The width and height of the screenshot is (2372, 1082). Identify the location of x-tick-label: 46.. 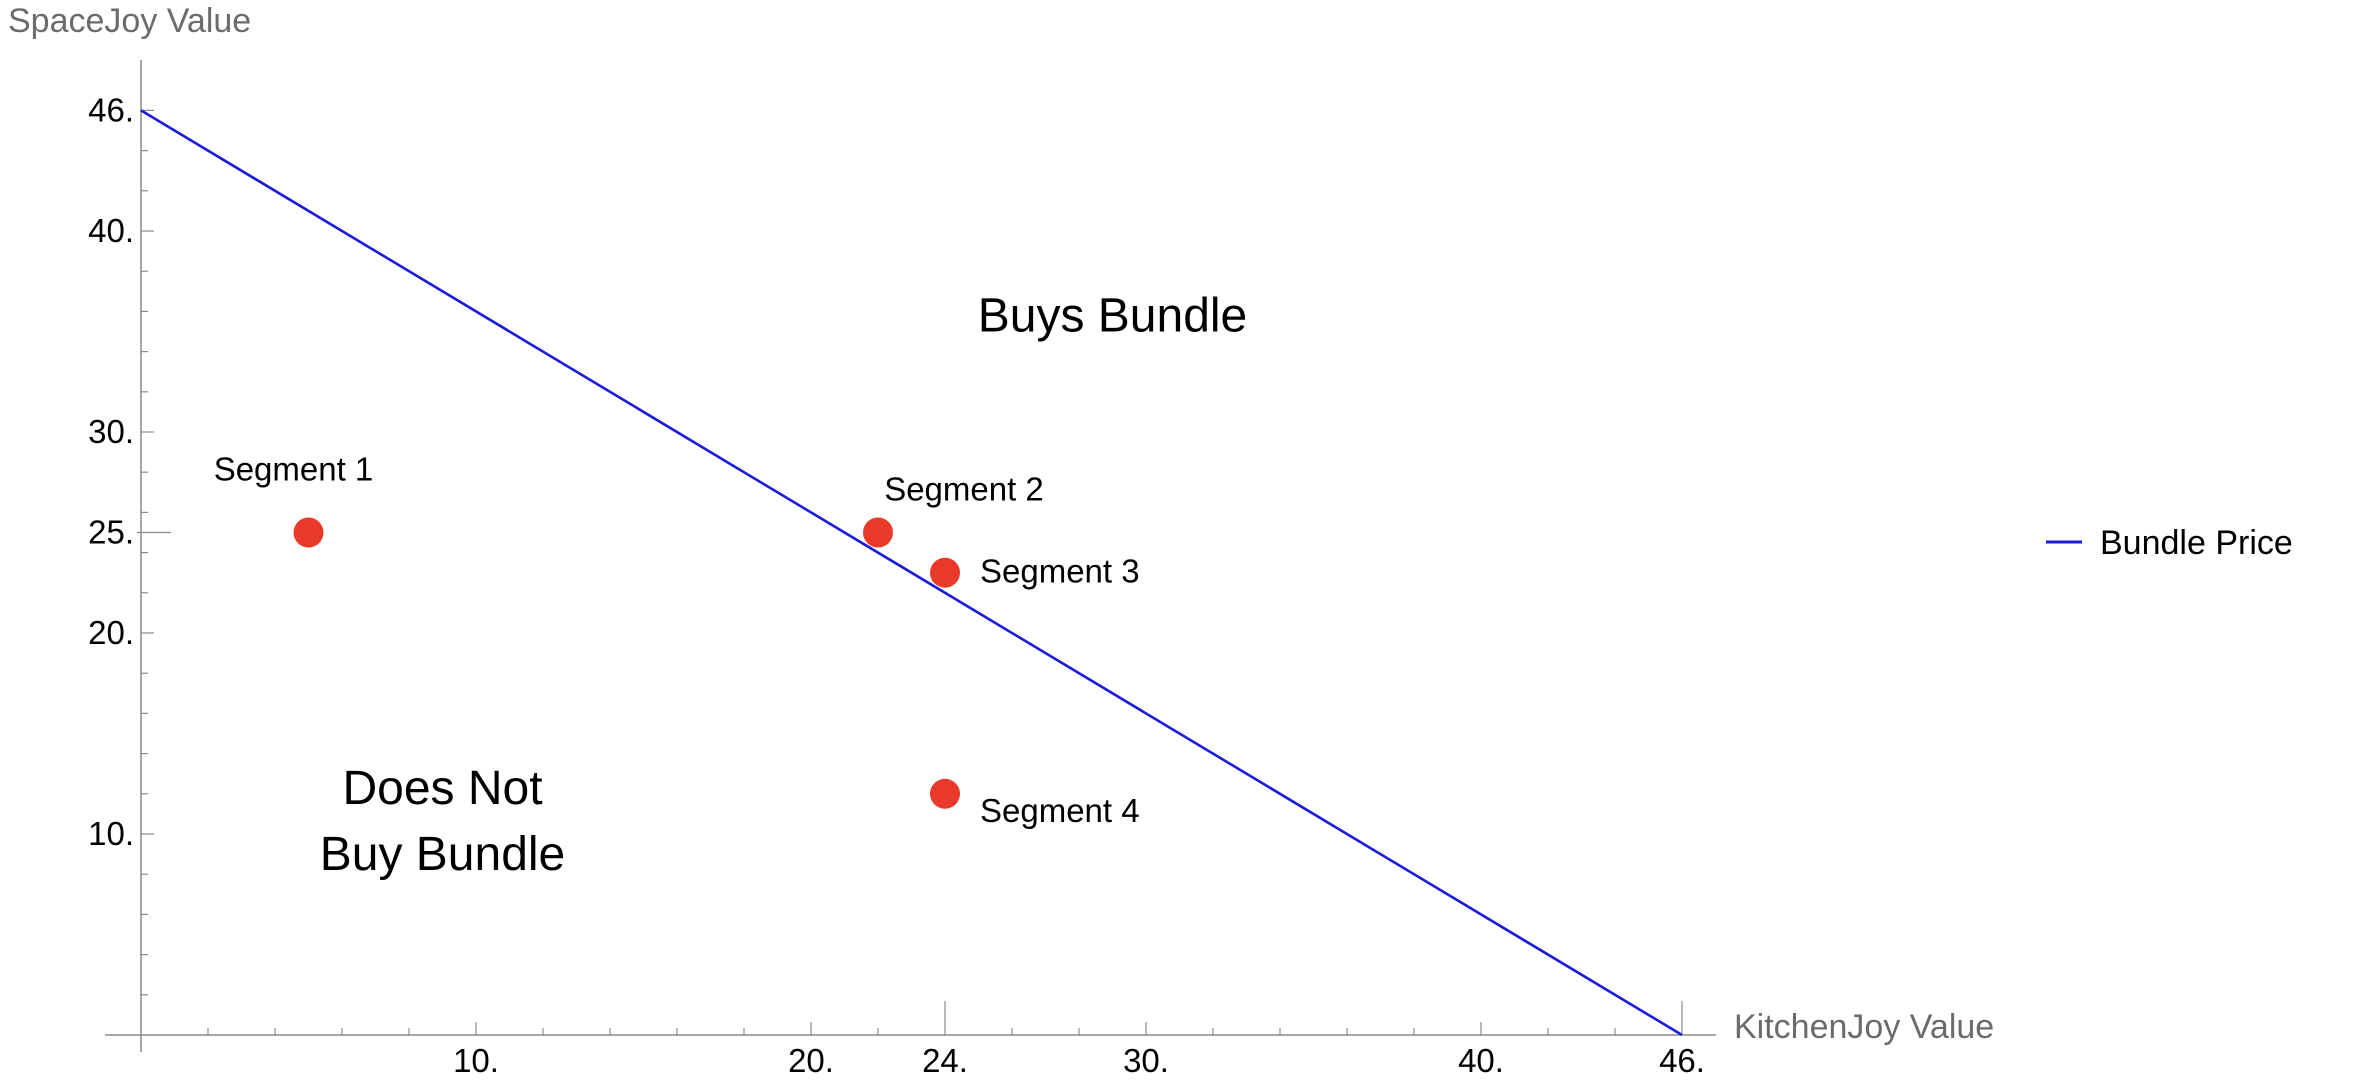
(1682, 1060).